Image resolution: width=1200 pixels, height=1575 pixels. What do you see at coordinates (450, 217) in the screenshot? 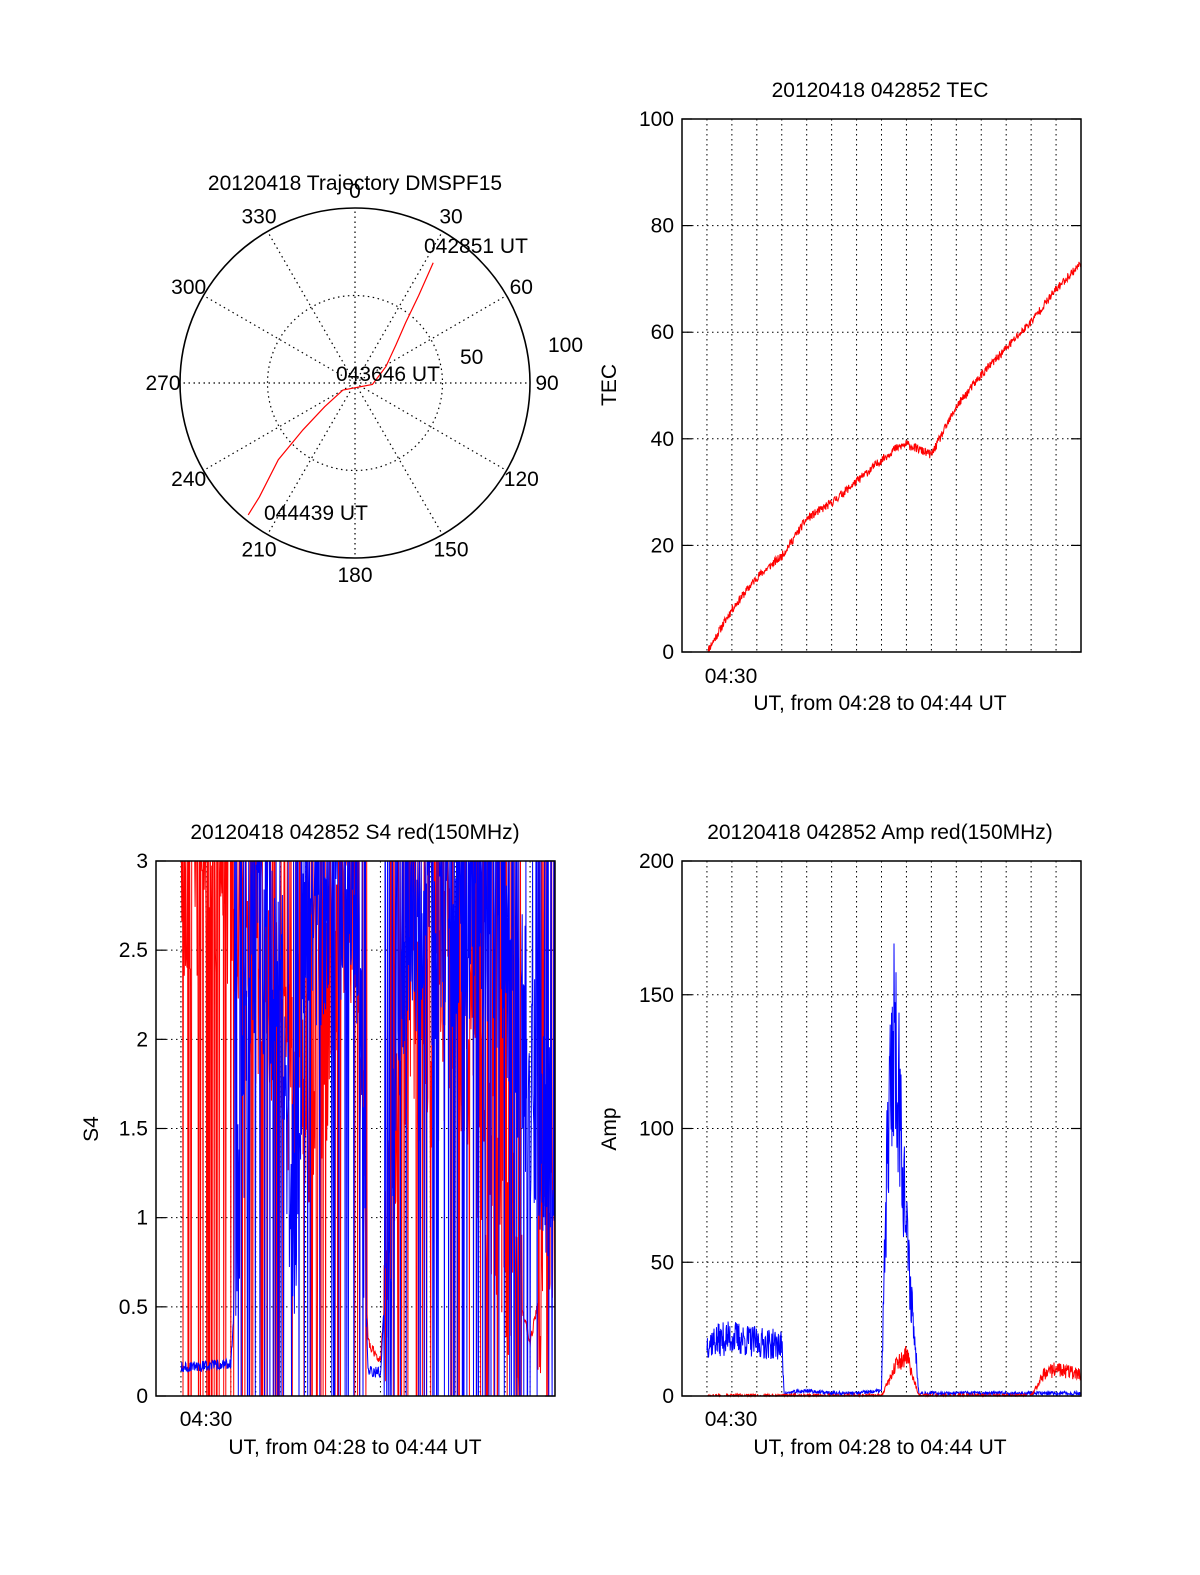
I see `azimuth-tick-label: 30` at bounding box center [450, 217].